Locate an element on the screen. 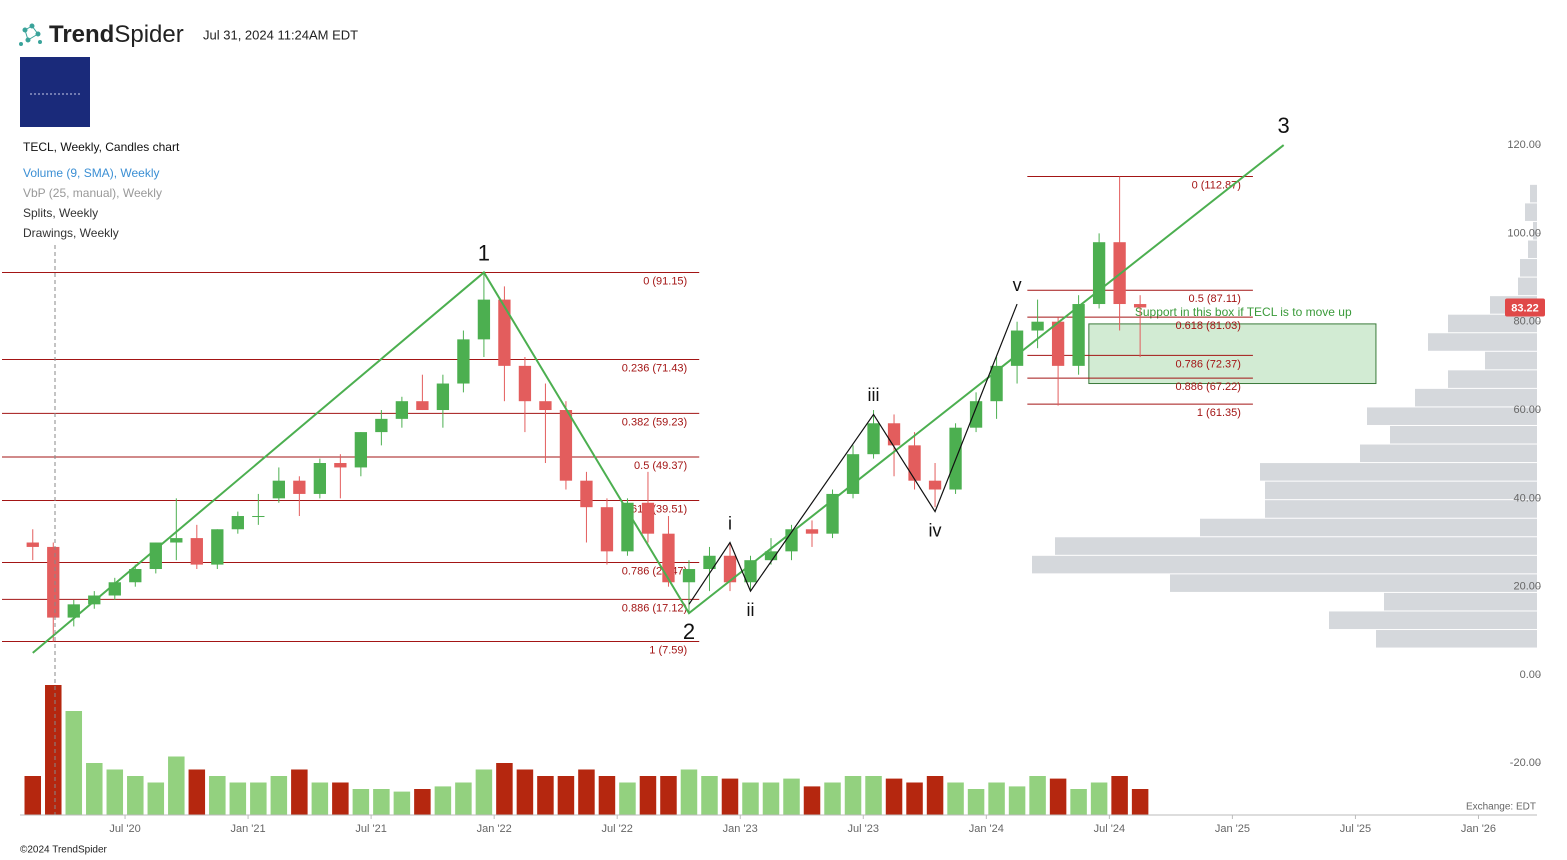 This screenshot has width=1567, height=860. legend-line: Drawings, Weekly is located at coordinates (71, 233).